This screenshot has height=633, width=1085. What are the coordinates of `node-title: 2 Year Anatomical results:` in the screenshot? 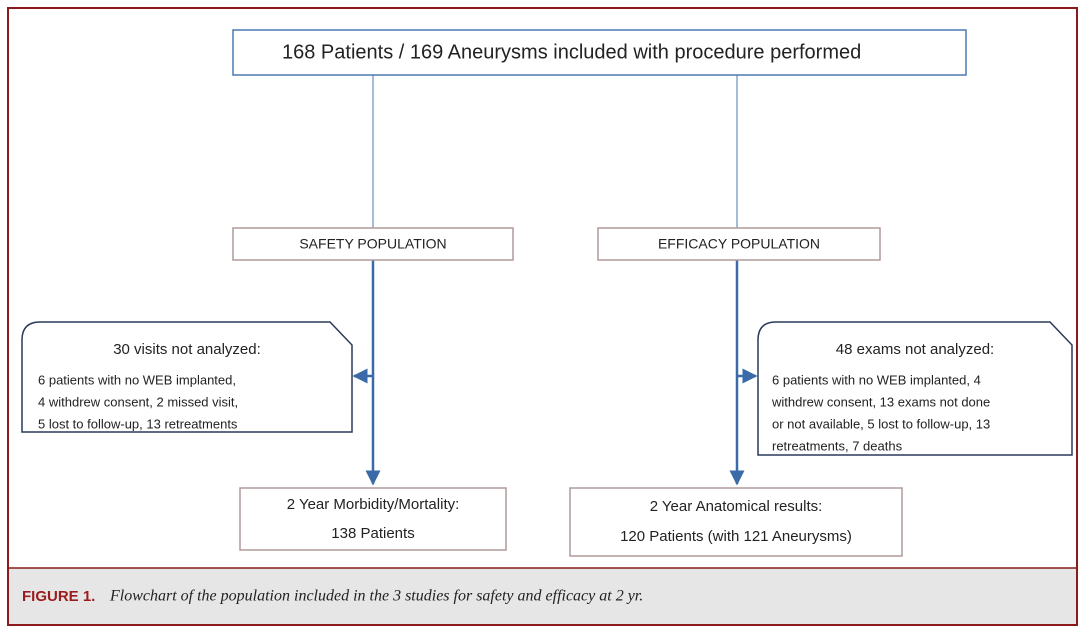 It's located at (736, 506).